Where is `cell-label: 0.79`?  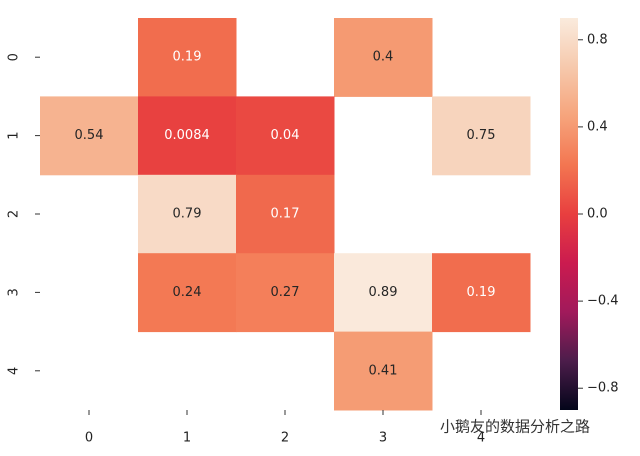 cell-label: 0.79 is located at coordinates (187, 214).